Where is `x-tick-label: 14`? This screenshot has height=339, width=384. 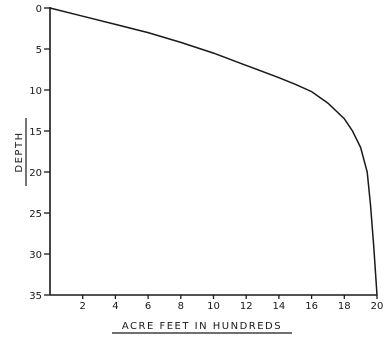 x-tick-label: 14 is located at coordinates (279, 306).